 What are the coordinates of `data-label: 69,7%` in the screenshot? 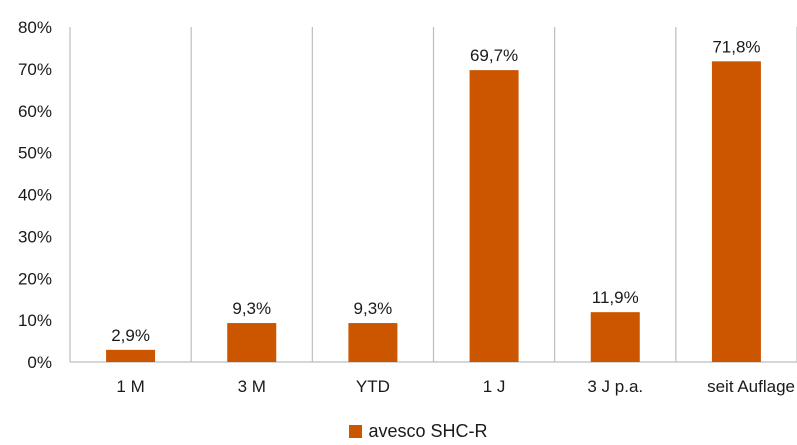 It's located at (494, 55).